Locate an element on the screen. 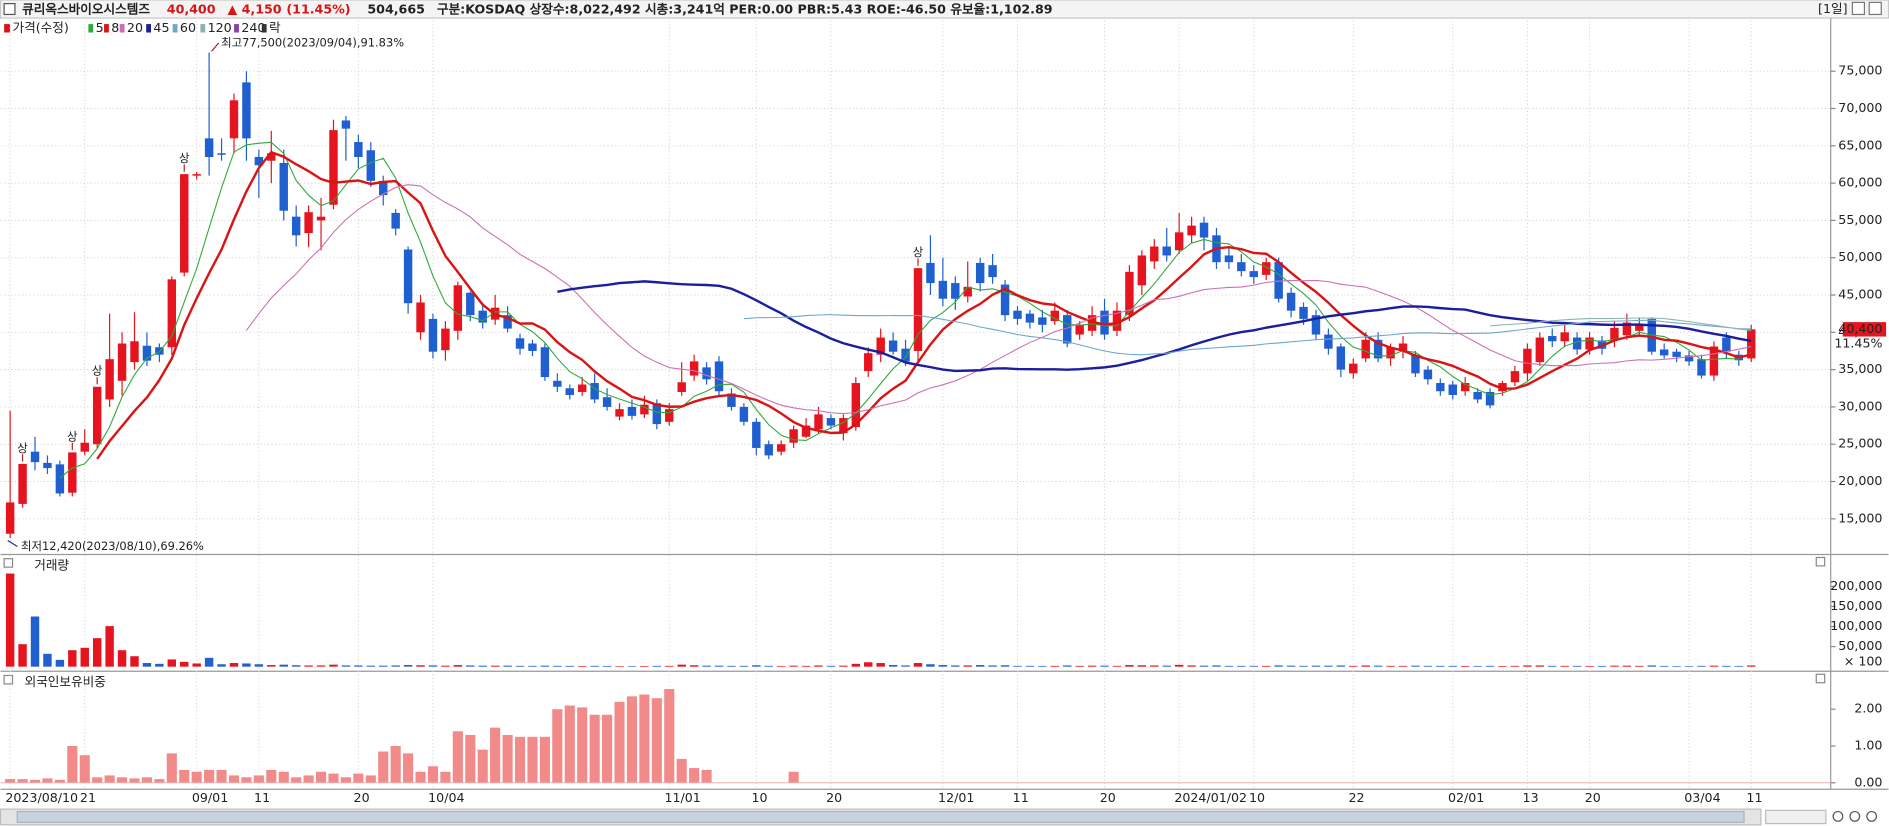 The image size is (1889, 826). period-button: [1일] is located at coordinates (1833, 8).